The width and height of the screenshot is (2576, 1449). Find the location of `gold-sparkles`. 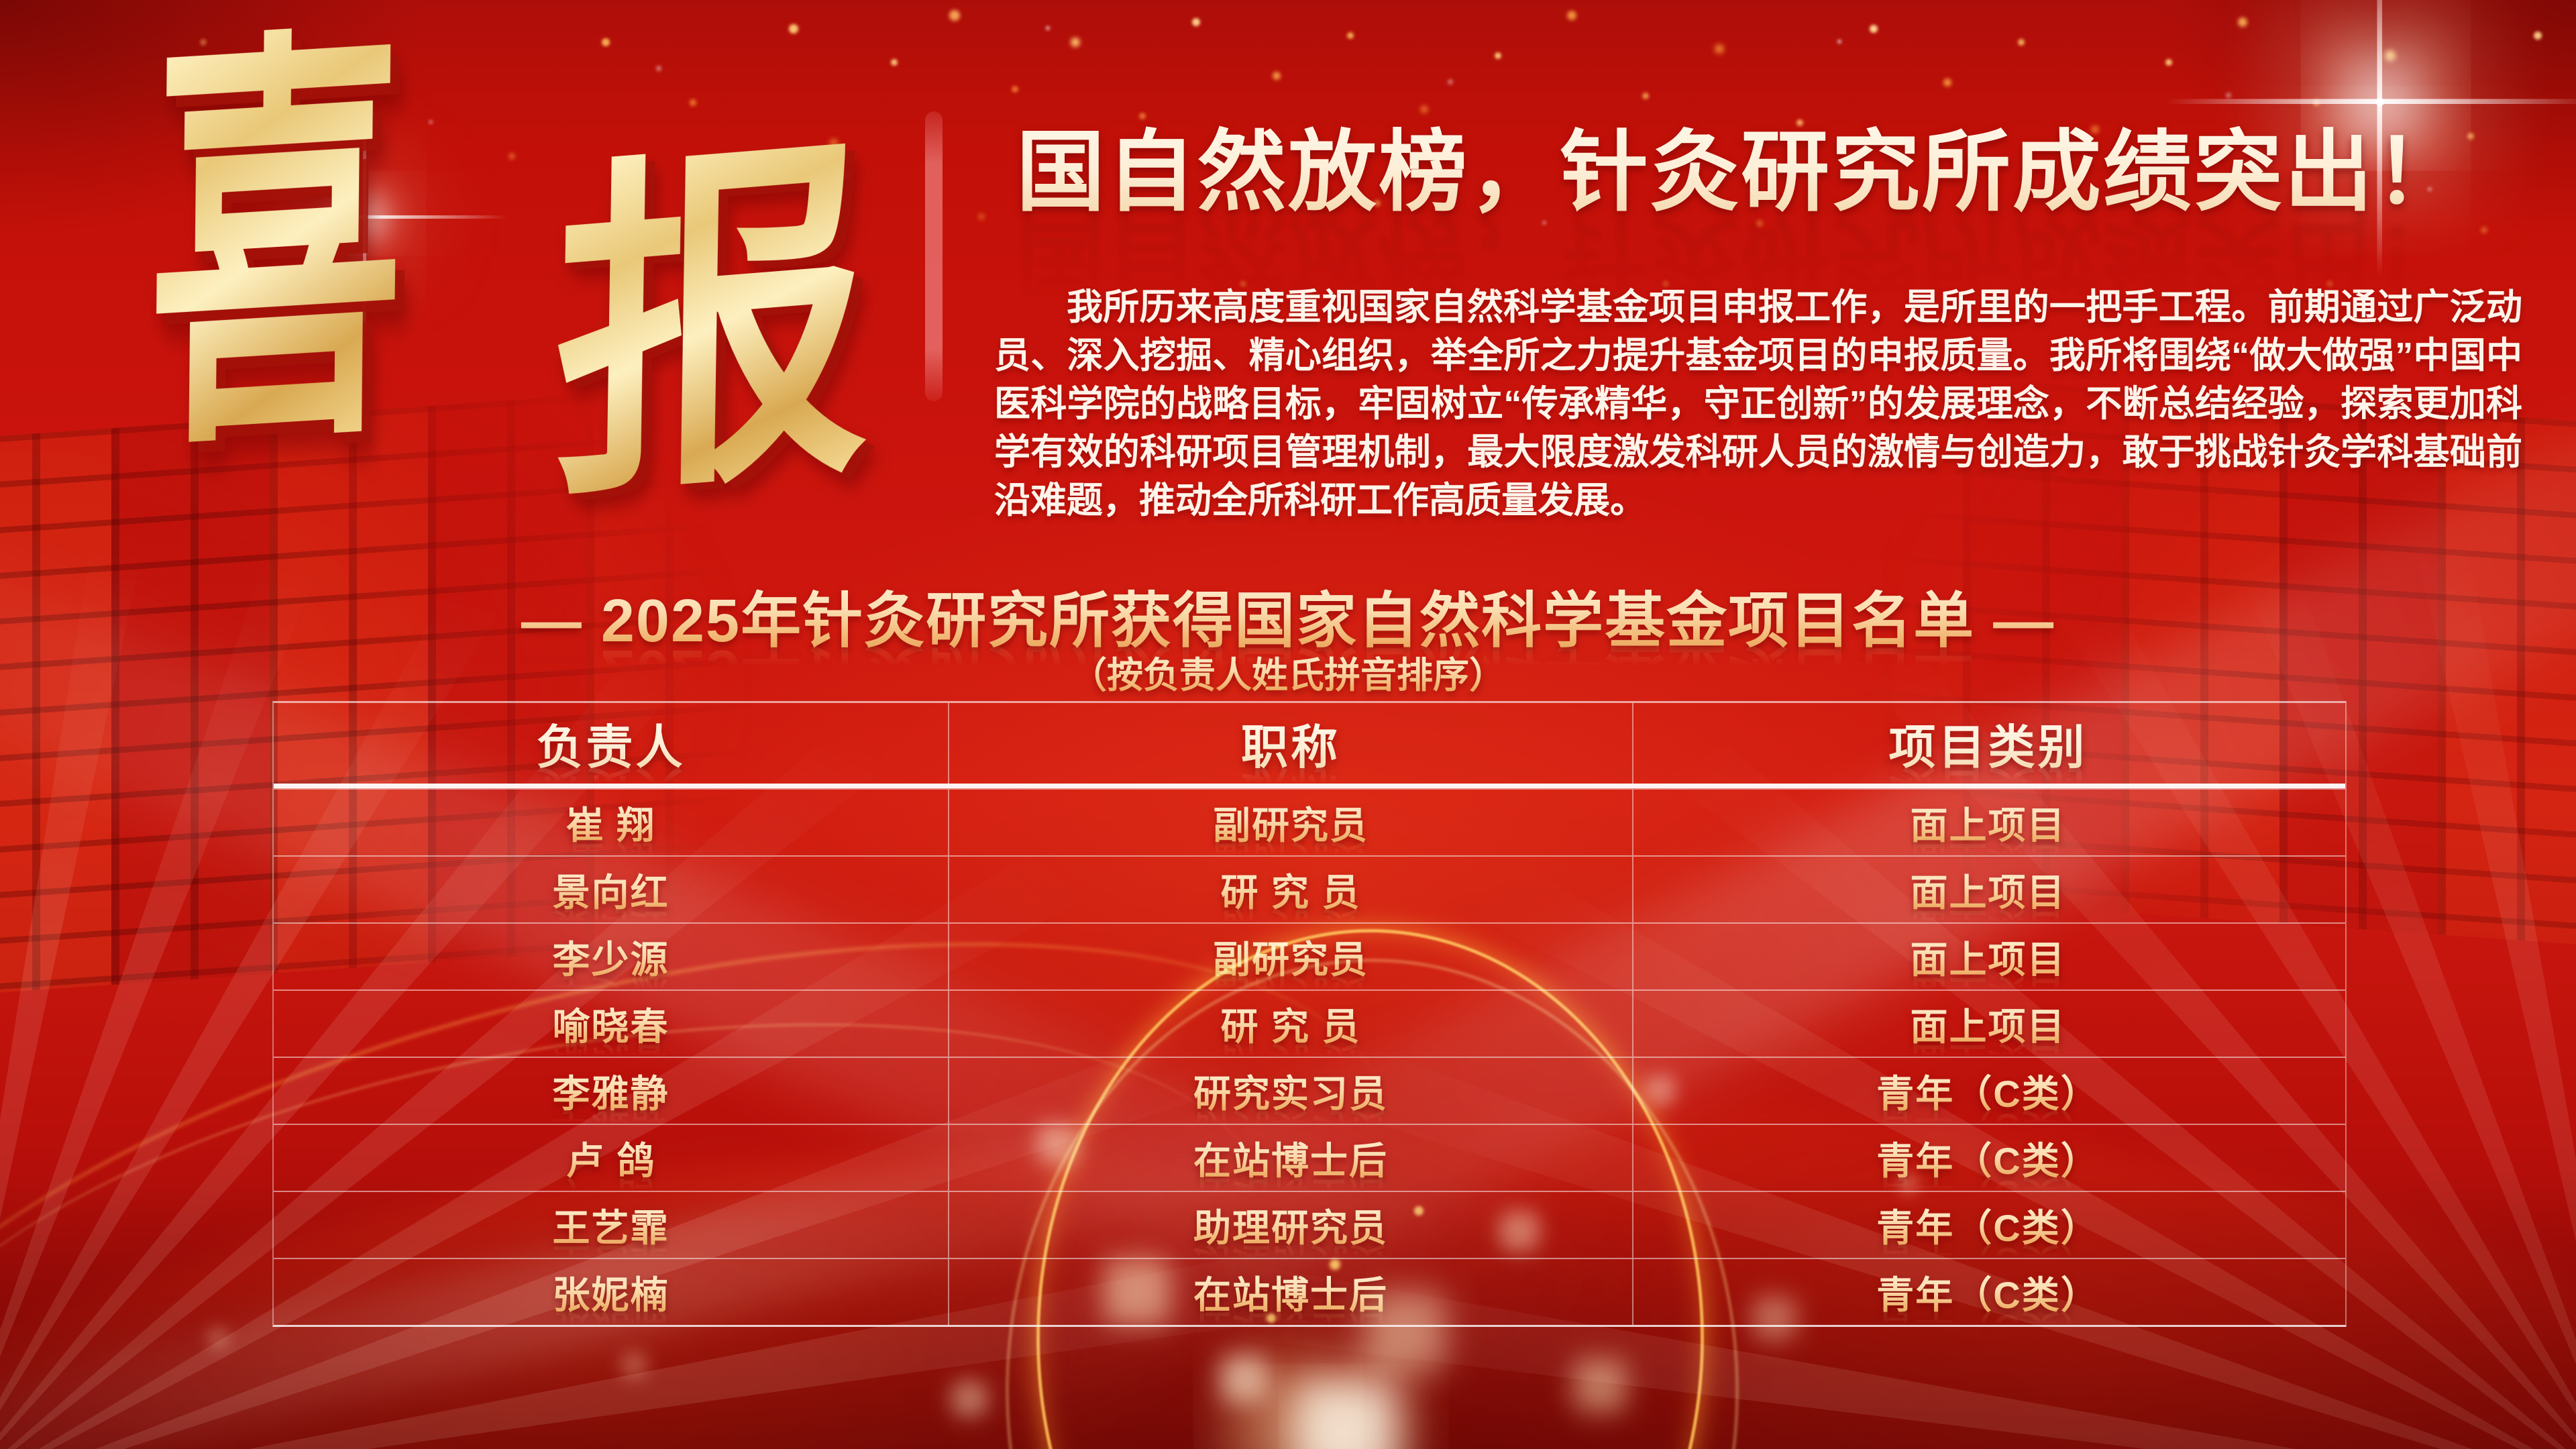

gold-sparkles is located at coordinates (2, 2).